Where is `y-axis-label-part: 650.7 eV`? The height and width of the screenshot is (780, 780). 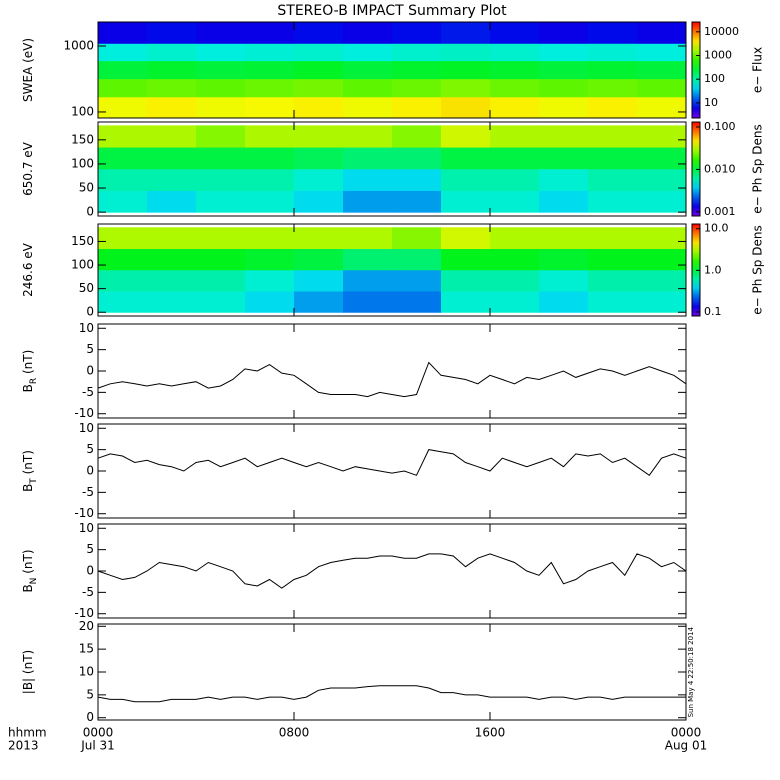
y-axis-label-part: 650.7 eV is located at coordinates (28, 168).